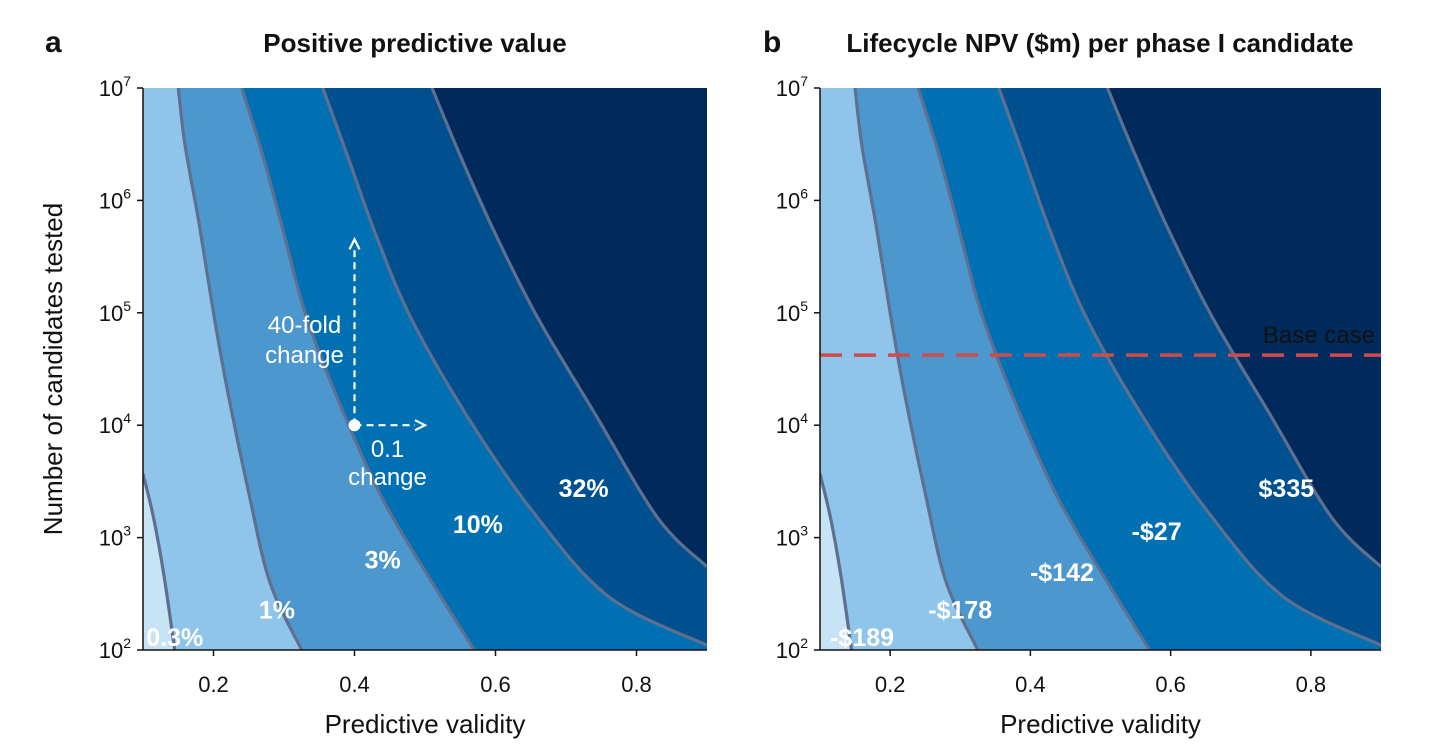  What do you see at coordinates (1099, 43) in the screenshot?
I see `panel-title: Lifecycle NPV ($m) per phase I candidate` at bounding box center [1099, 43].